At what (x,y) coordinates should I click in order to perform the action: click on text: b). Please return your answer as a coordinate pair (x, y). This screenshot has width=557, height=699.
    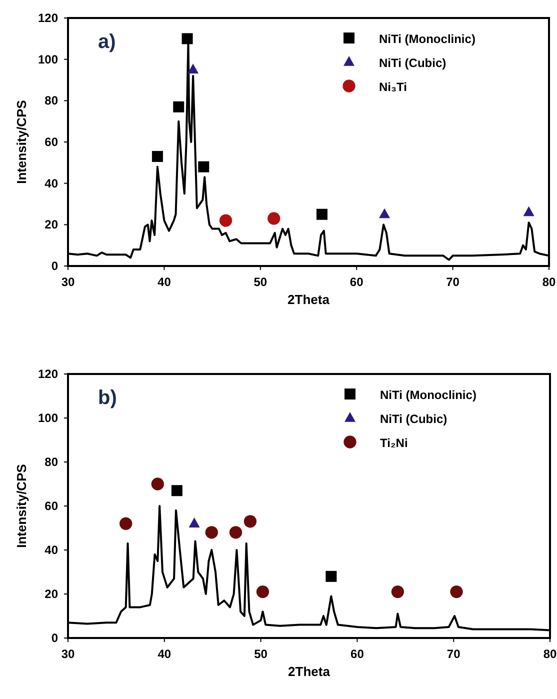
    Looking at the image, I should click on (107, 398).